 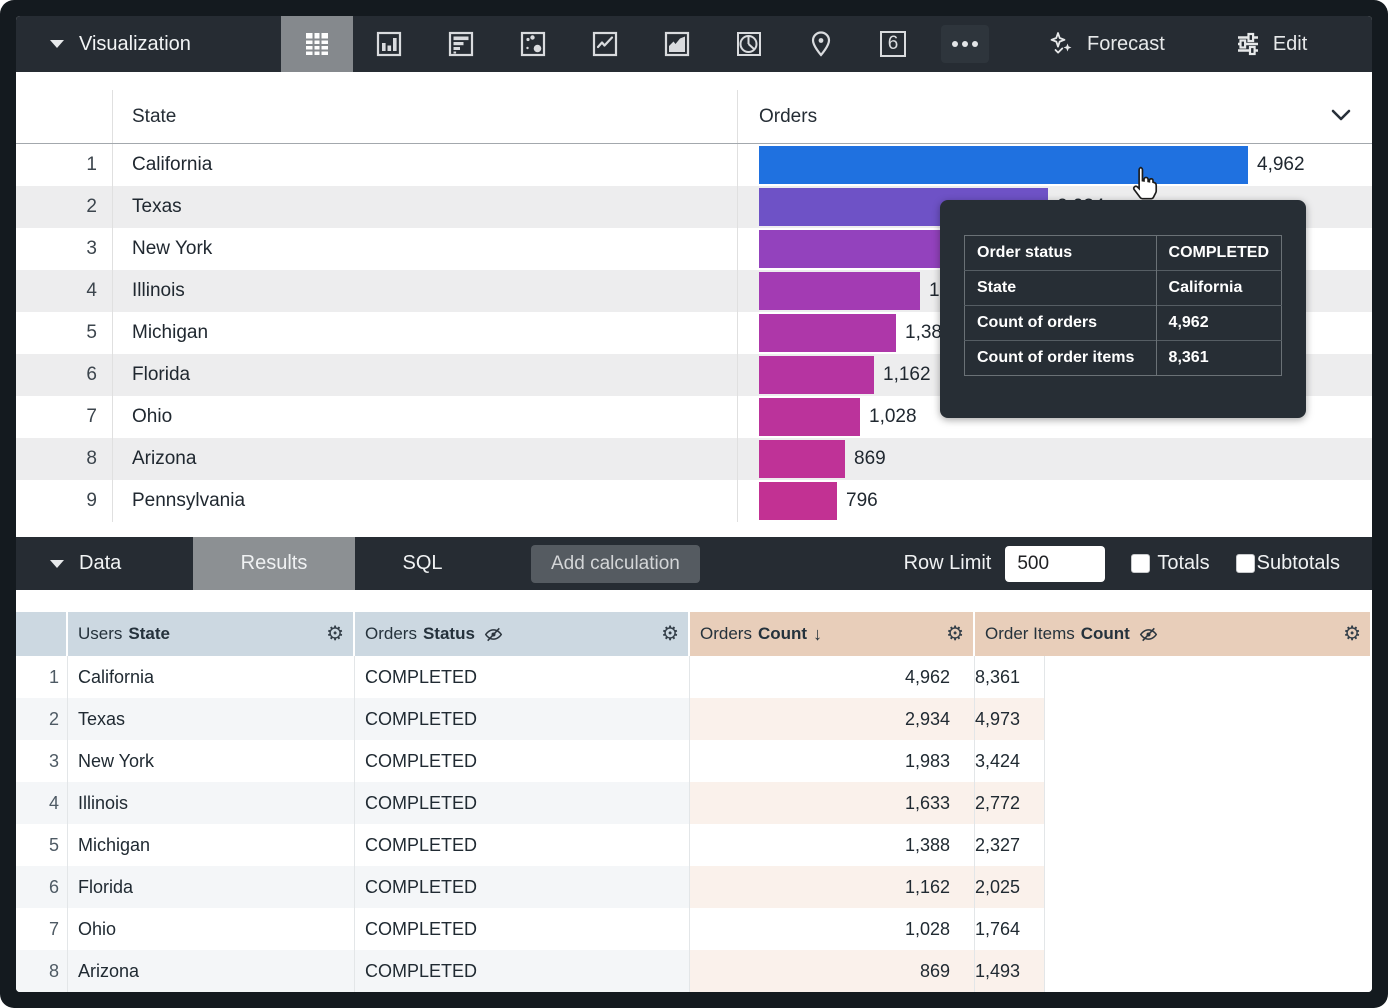 What do you see at coordinates (832, 929) in the screenshot?
I see `orders-count-cell: 1,028` at bounding box center [832, 929].